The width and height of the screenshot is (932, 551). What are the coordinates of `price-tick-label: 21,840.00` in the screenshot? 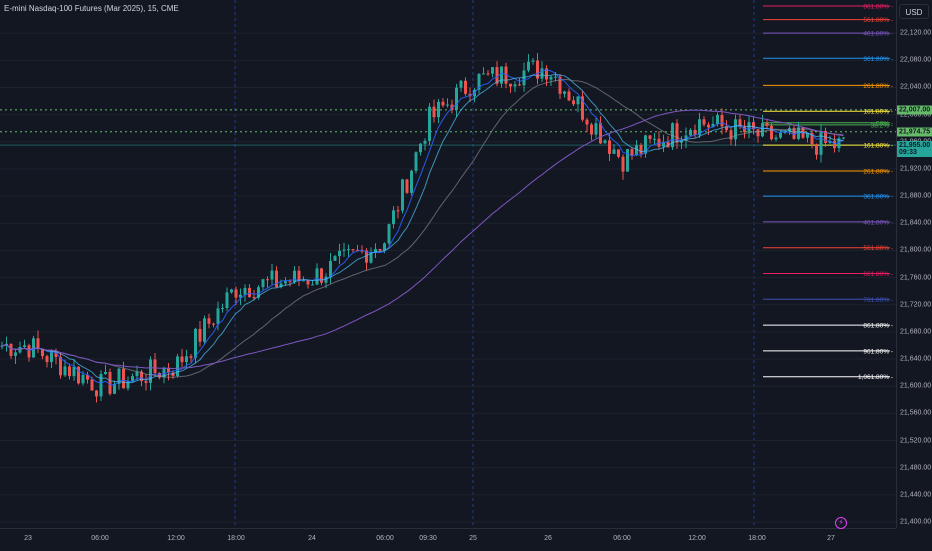 It's located at (916, 223).